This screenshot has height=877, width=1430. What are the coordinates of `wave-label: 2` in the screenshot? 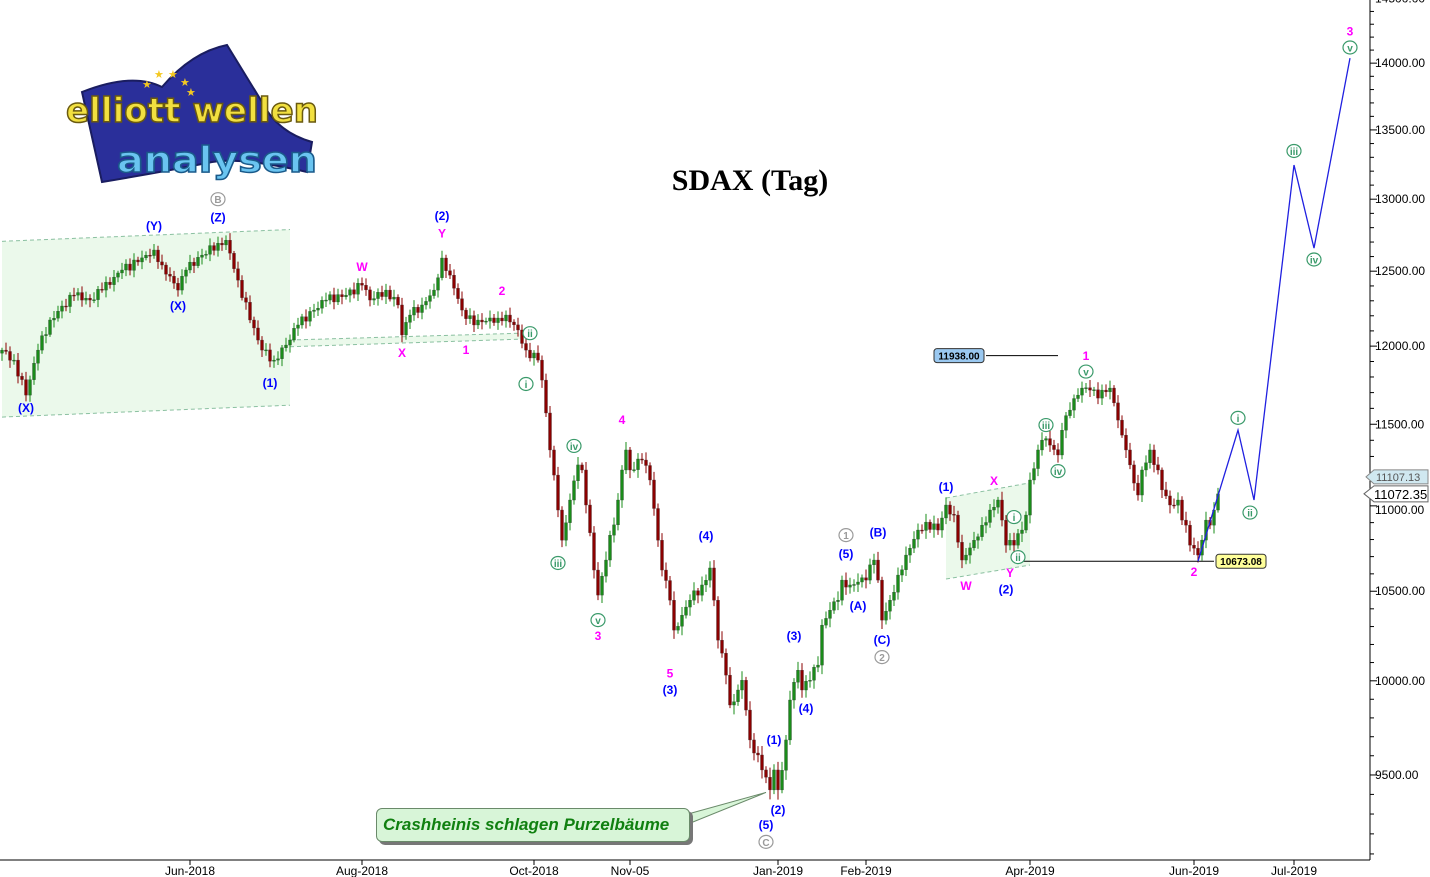 It's located at (882, 657).